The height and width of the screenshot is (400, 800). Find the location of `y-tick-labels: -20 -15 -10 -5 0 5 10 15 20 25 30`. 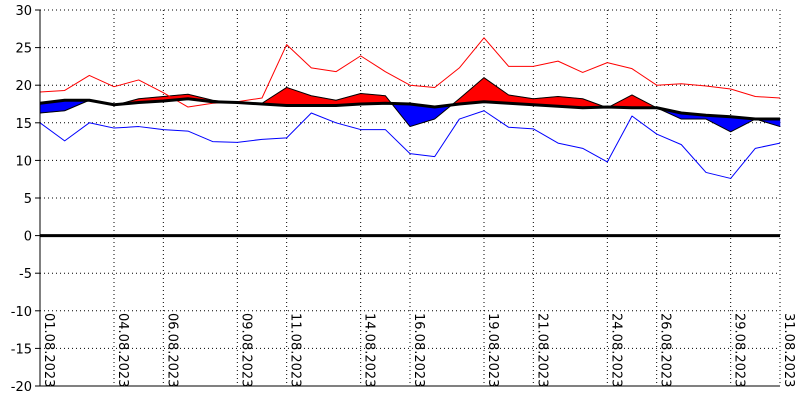

y-tick-labels: -20 -15 -10 -5 0 5 10 15 20 25 30 is located at coordinates (21, 199).